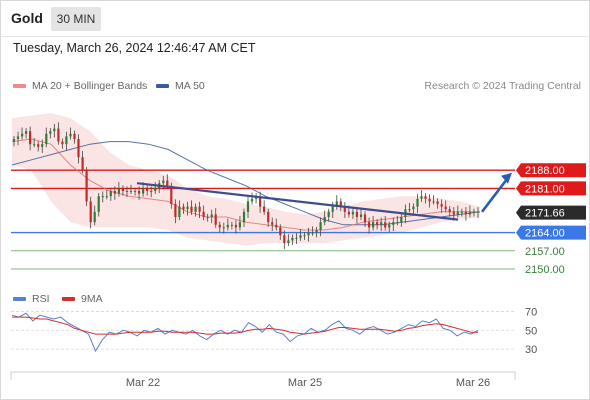 Image resolution: width=590 pixels, height=400 pixels. I want to click on ma50-label: MA 50, so click(190, 86).